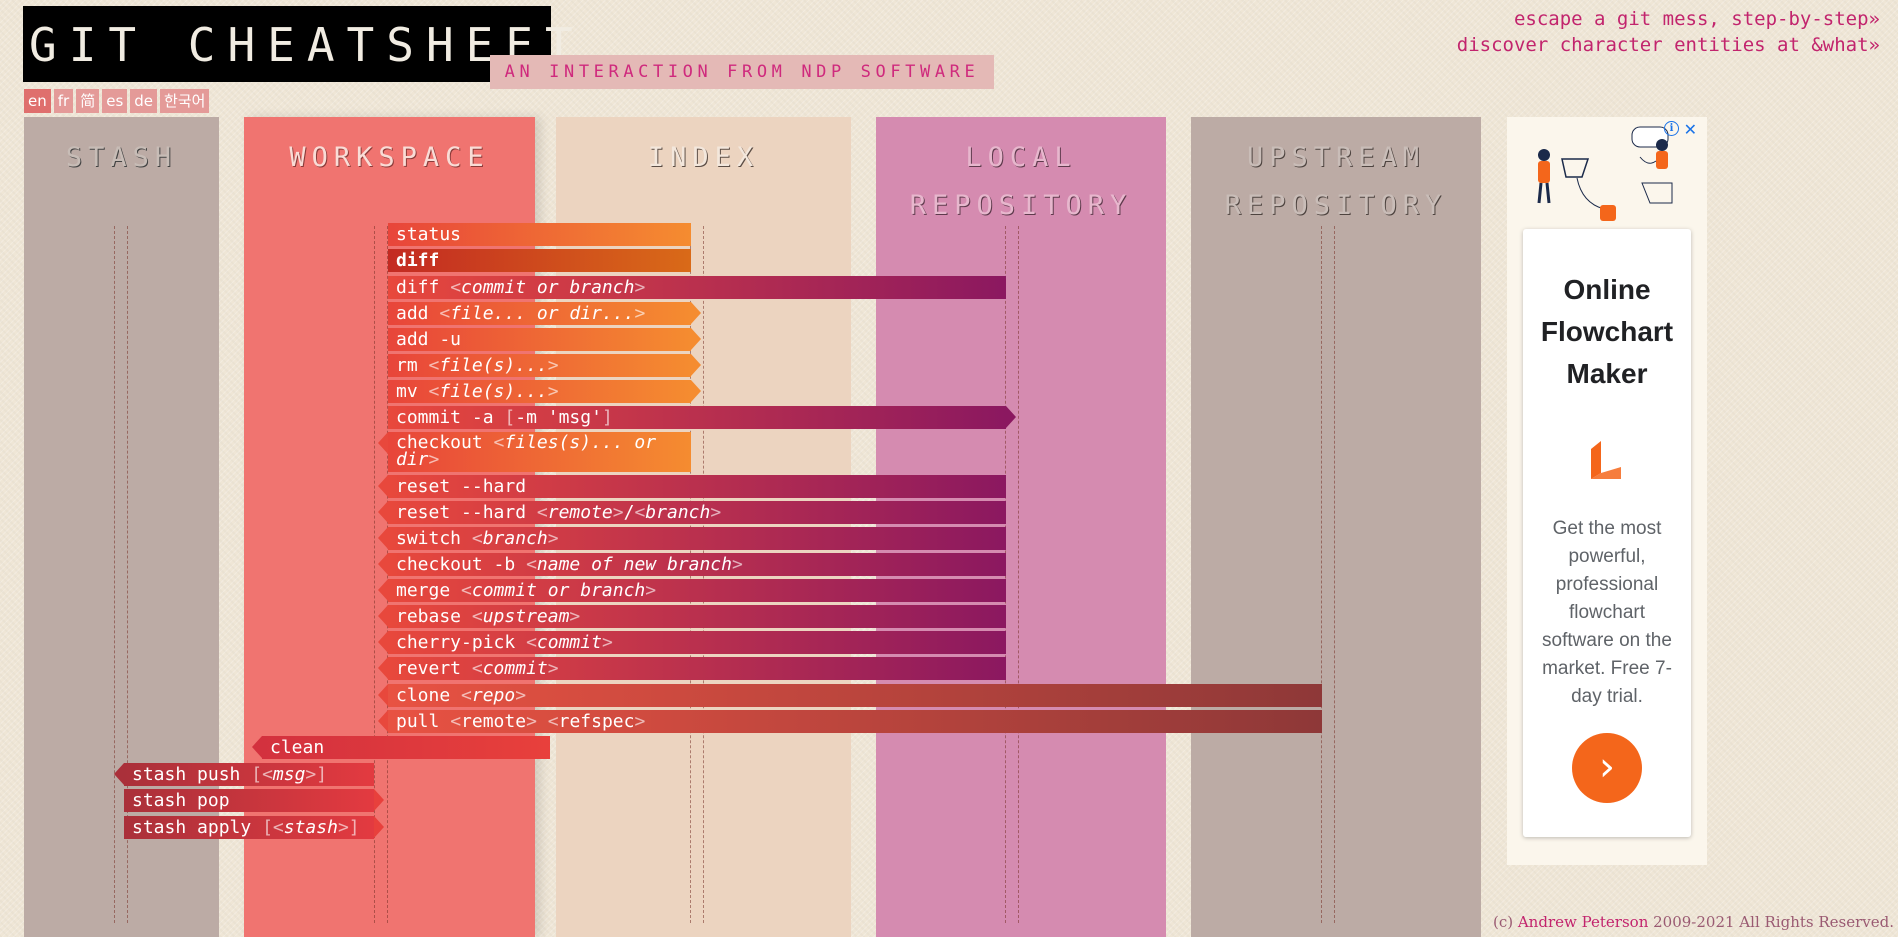 The height and width of the screenshot is (937, 1898). I want to click on cmd-merge: merge <commit or branch>, so click(692, 590).